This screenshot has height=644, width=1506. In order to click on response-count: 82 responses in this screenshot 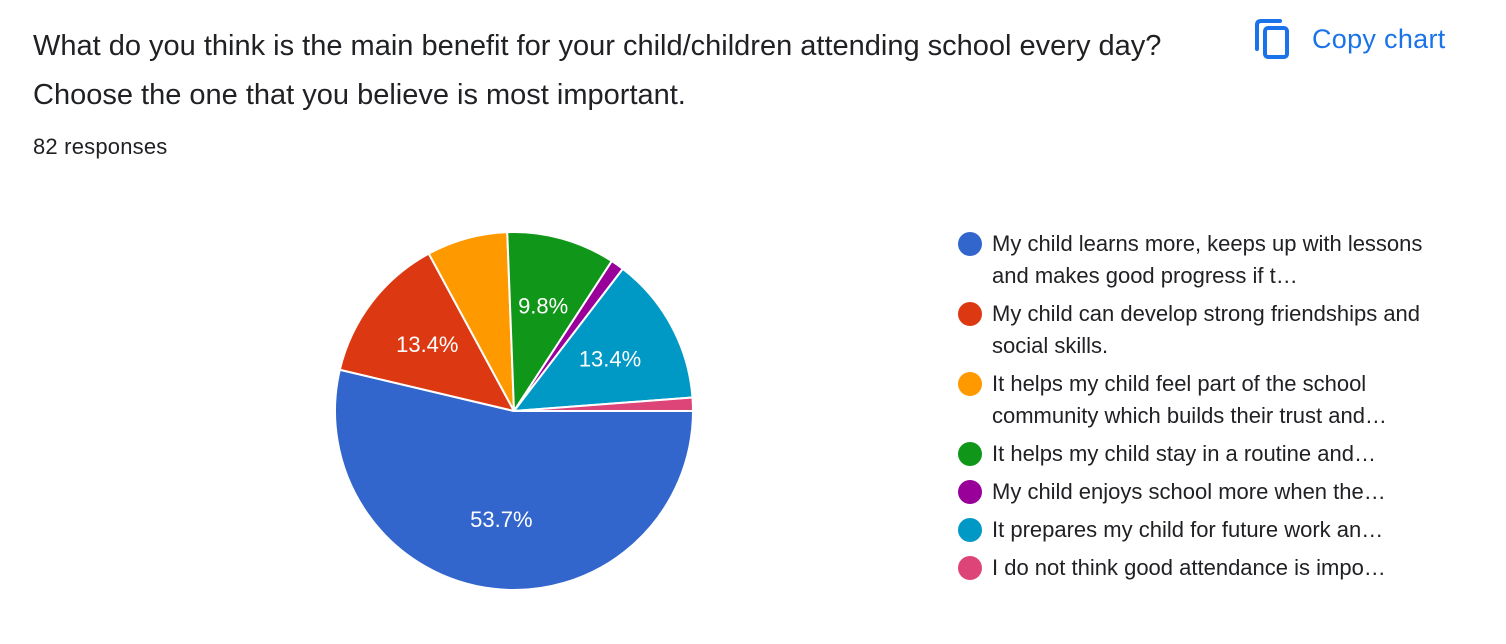, I will do `click(100, 146)`.